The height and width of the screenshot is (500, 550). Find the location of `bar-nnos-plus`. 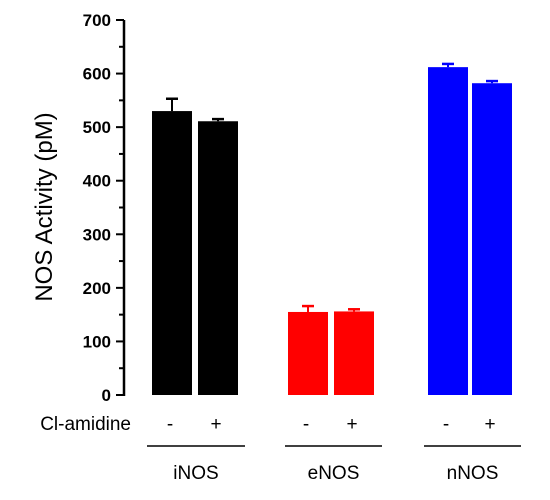

bar-nnos-plus is located at coordinates (492, 239).